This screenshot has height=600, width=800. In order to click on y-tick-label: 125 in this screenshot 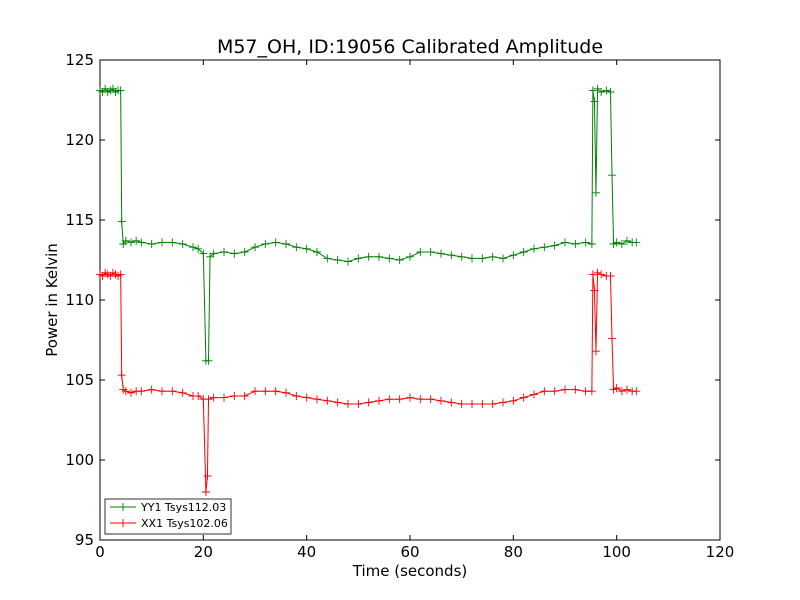, I will do `click(79, 60)`.